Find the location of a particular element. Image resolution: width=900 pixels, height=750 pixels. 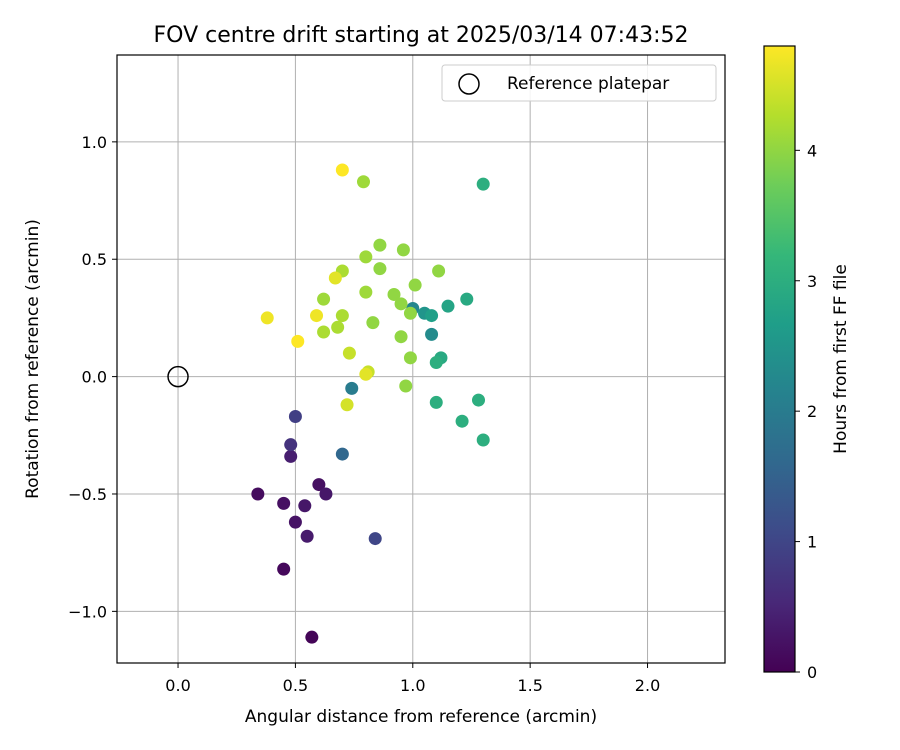

legend: Reference platepar is located at coordinates (579, 83).